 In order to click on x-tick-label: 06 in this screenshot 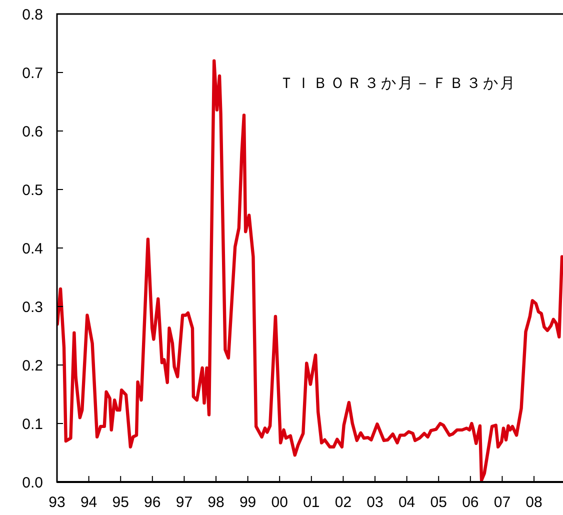, I will do `click(470, 502)`.